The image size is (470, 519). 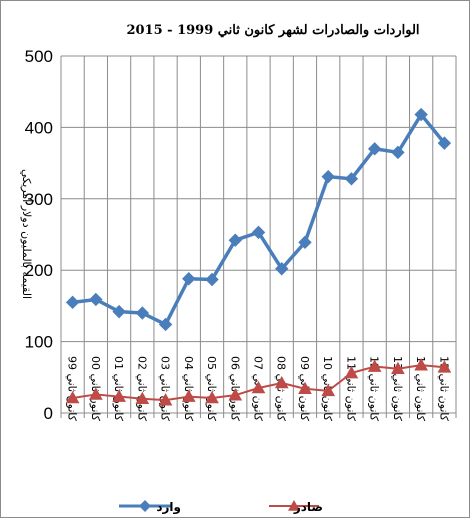 What do you see at coordinates (39, 199) in the screenshot?
I see `y-tick-label: 300` at bounding box center [39, 199].